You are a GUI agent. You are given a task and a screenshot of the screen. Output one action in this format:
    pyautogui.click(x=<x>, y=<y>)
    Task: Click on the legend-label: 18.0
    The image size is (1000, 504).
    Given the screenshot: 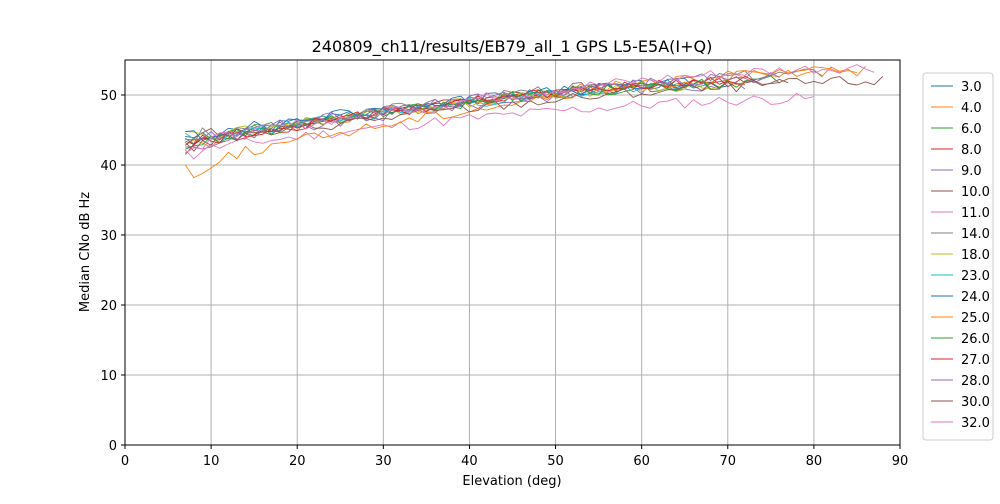 What is the action you would take?
    pyautogui.click(x=975, y=255)
    